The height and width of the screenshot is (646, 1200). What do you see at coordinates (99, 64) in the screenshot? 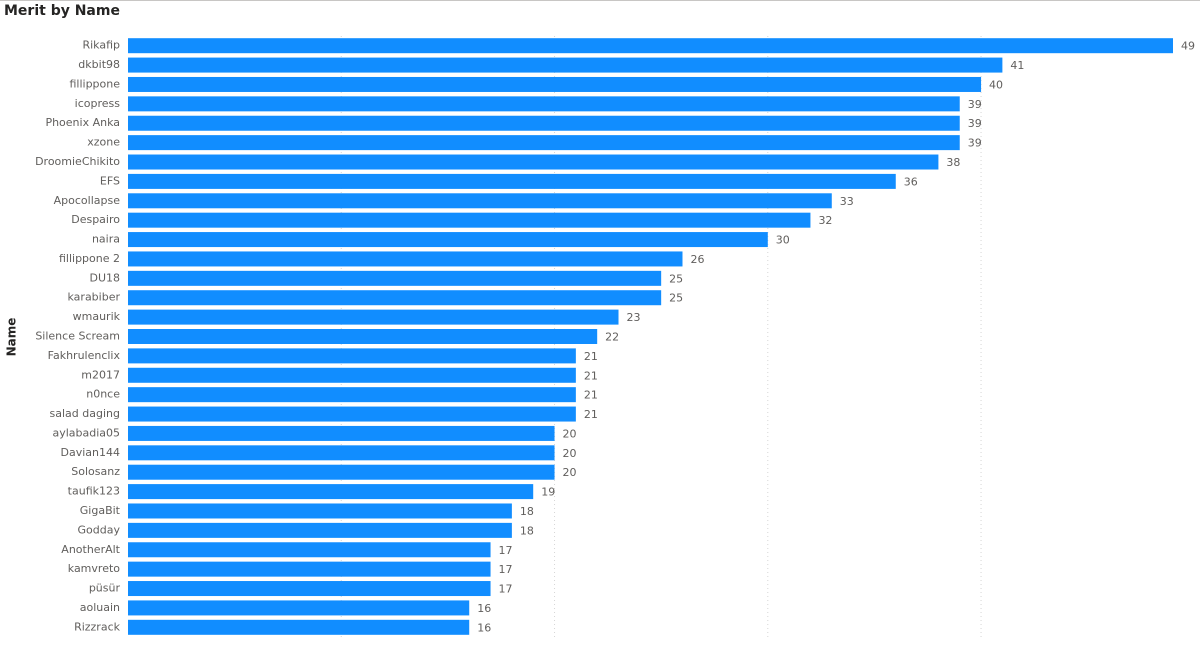
I see `y-tick-label: dkbit98` at bounding box center [99, 64].